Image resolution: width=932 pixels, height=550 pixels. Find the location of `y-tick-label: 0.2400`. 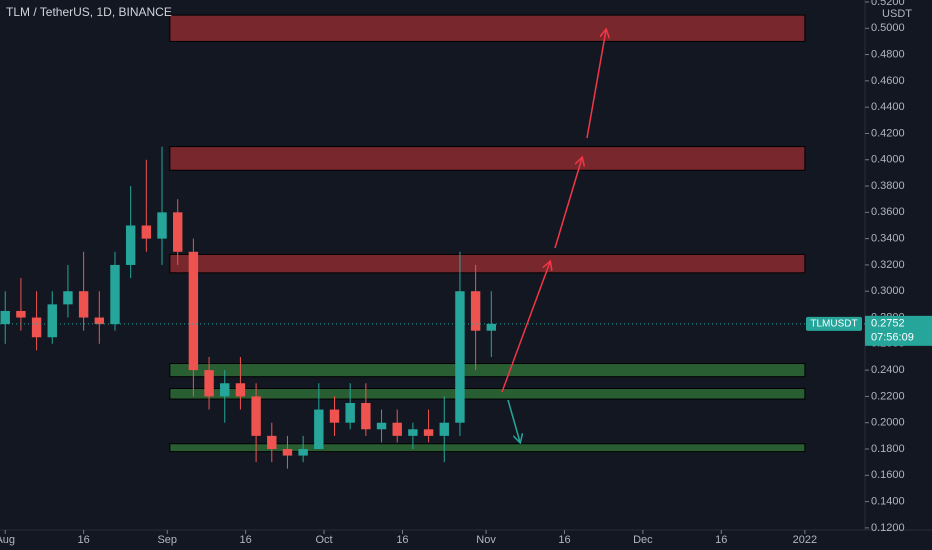

y-tick-label: 0.2400 is located at coordinates (888, 370).